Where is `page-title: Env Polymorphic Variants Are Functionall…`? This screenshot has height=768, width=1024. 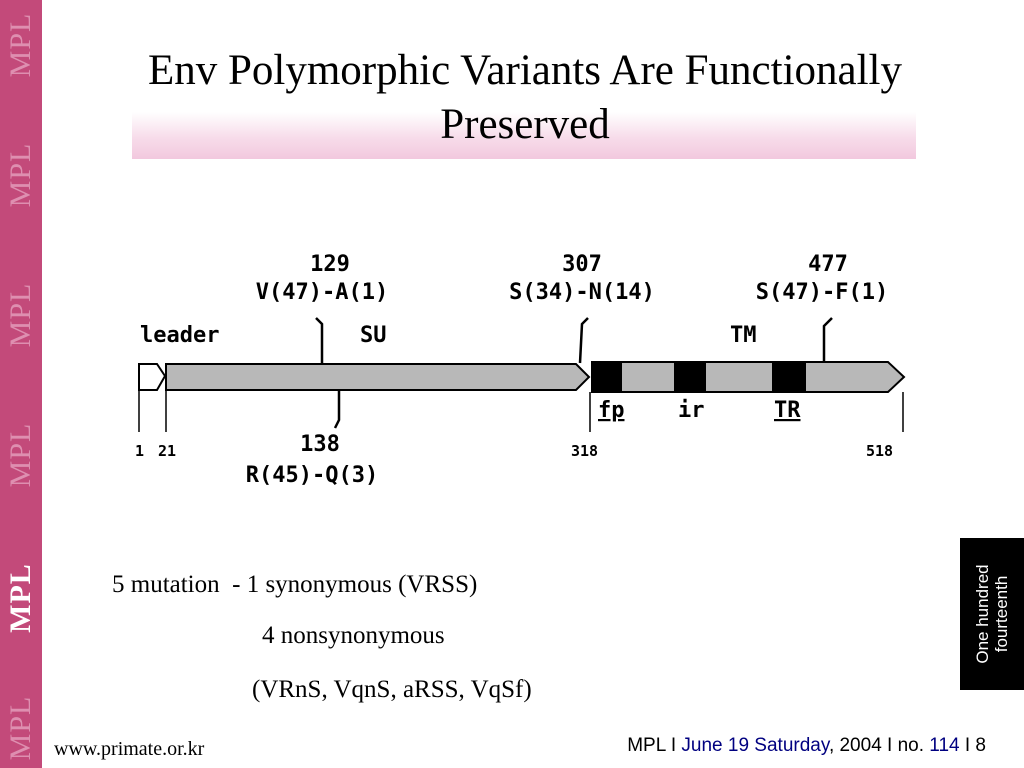 page-title: Env Polymorphic Variants Are Functionall… is located at coordinates (525, 98).